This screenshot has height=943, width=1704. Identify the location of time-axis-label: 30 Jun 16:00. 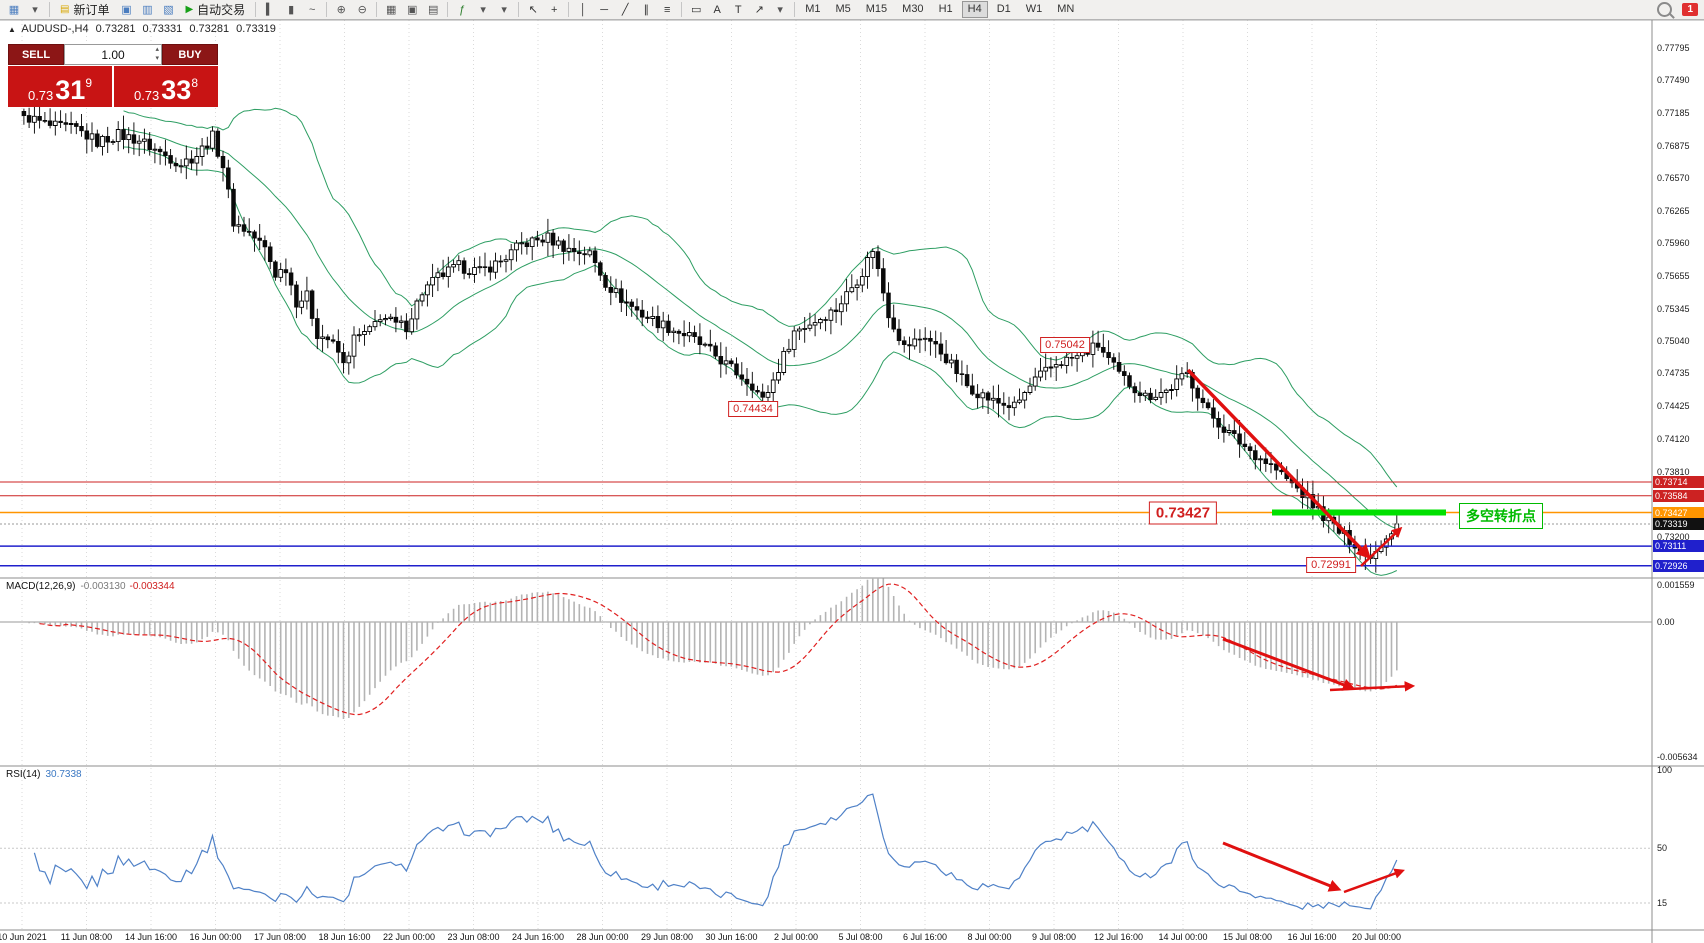
(731, 937).